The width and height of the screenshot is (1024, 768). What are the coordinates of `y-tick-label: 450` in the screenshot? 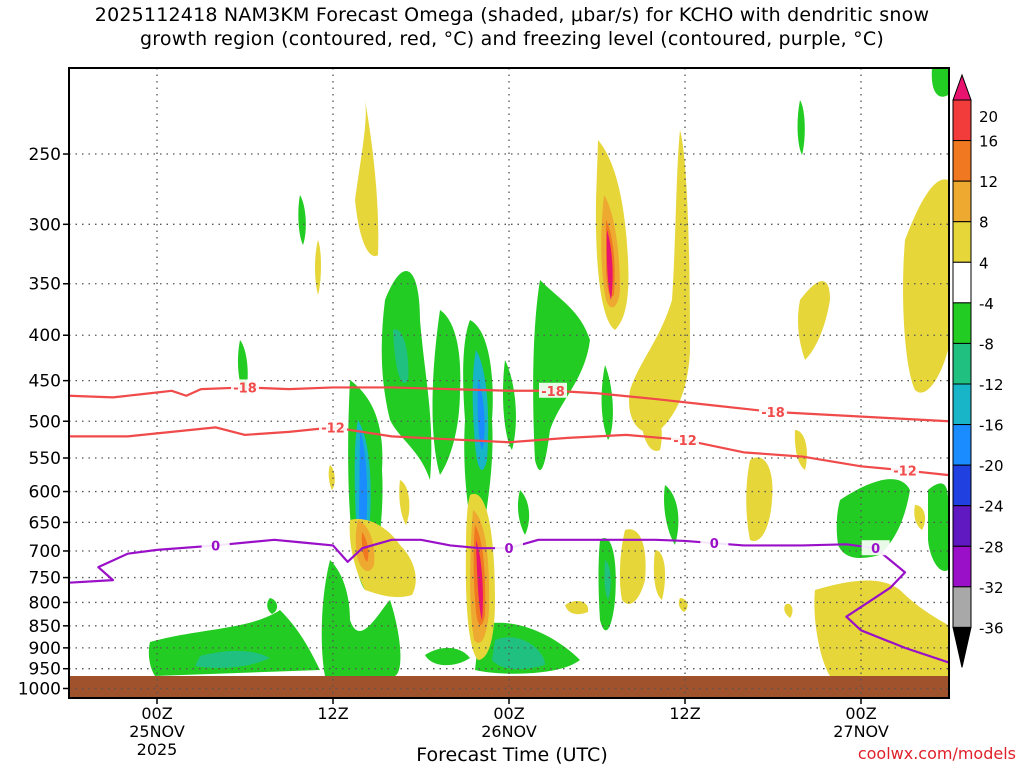 It's located at (45, 382).